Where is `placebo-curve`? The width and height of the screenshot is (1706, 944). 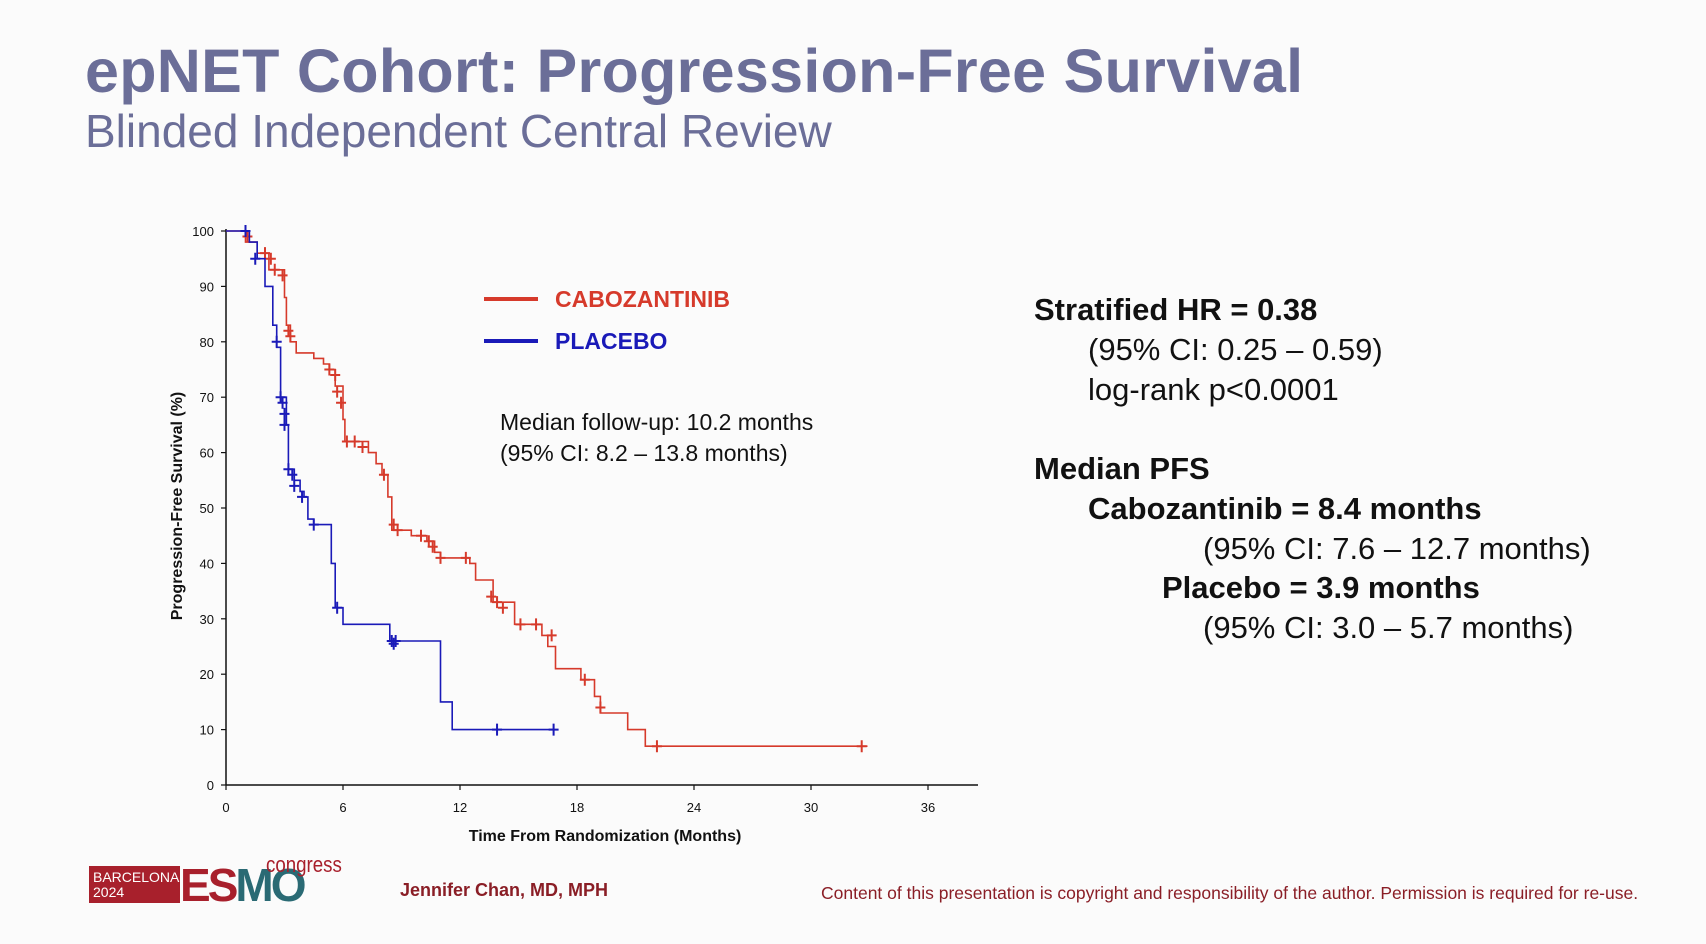 placebo-curve is located at coordinates (390, 480).